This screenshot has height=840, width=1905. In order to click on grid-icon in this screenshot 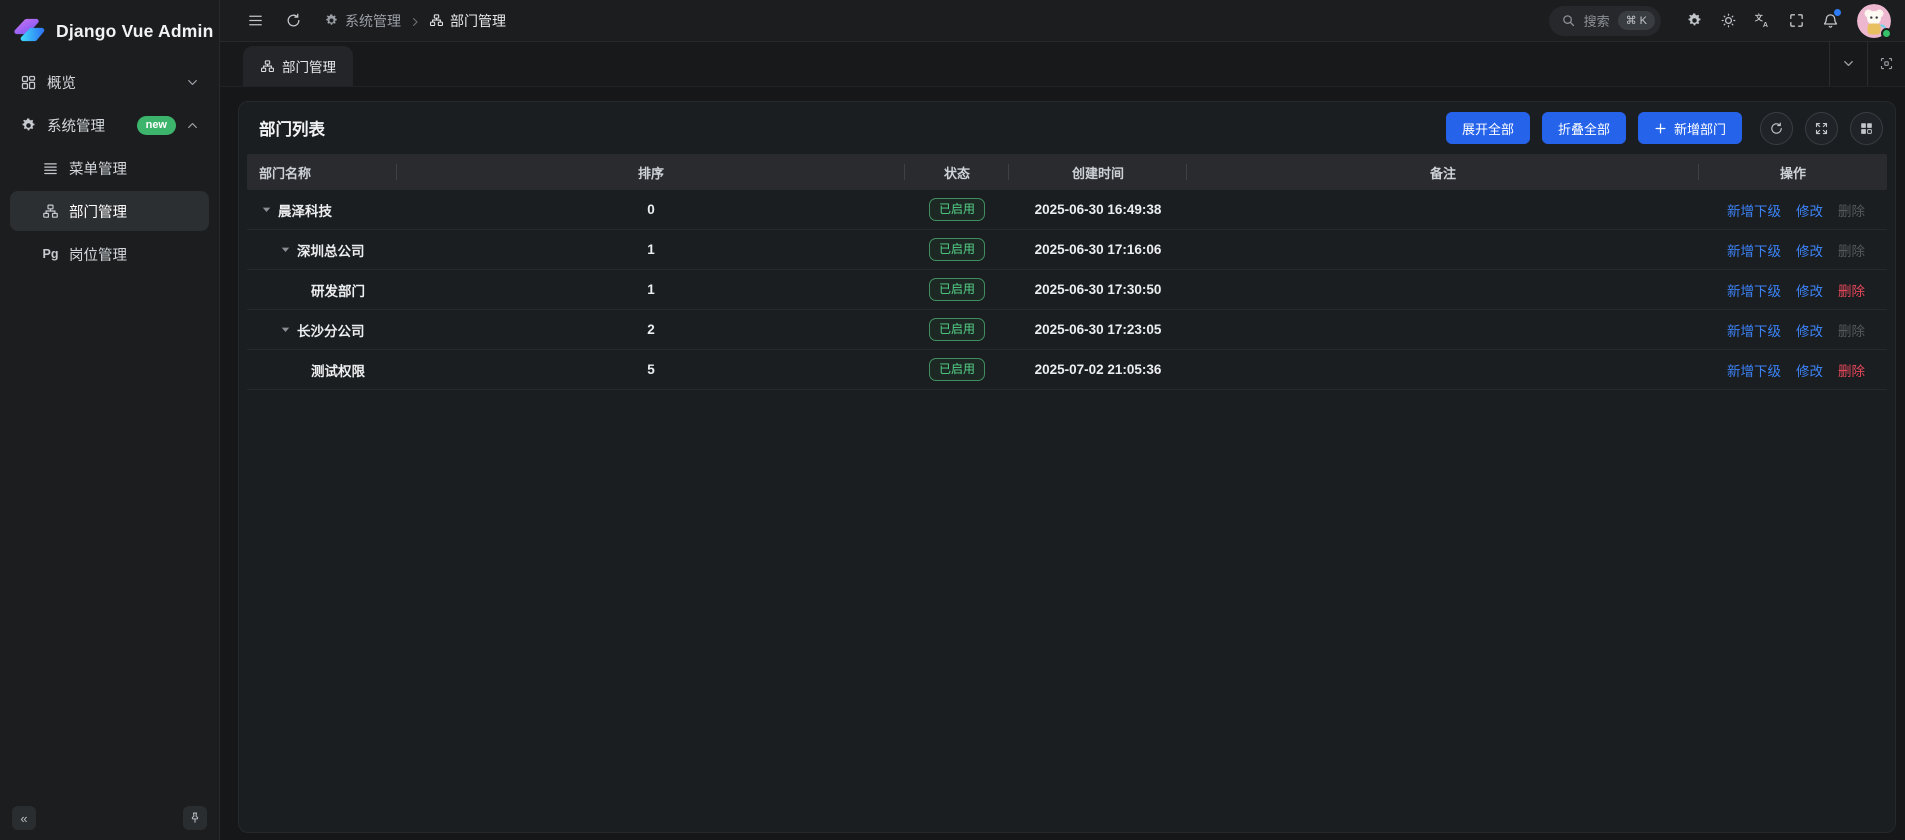, I will do `click(1866, 128)`.